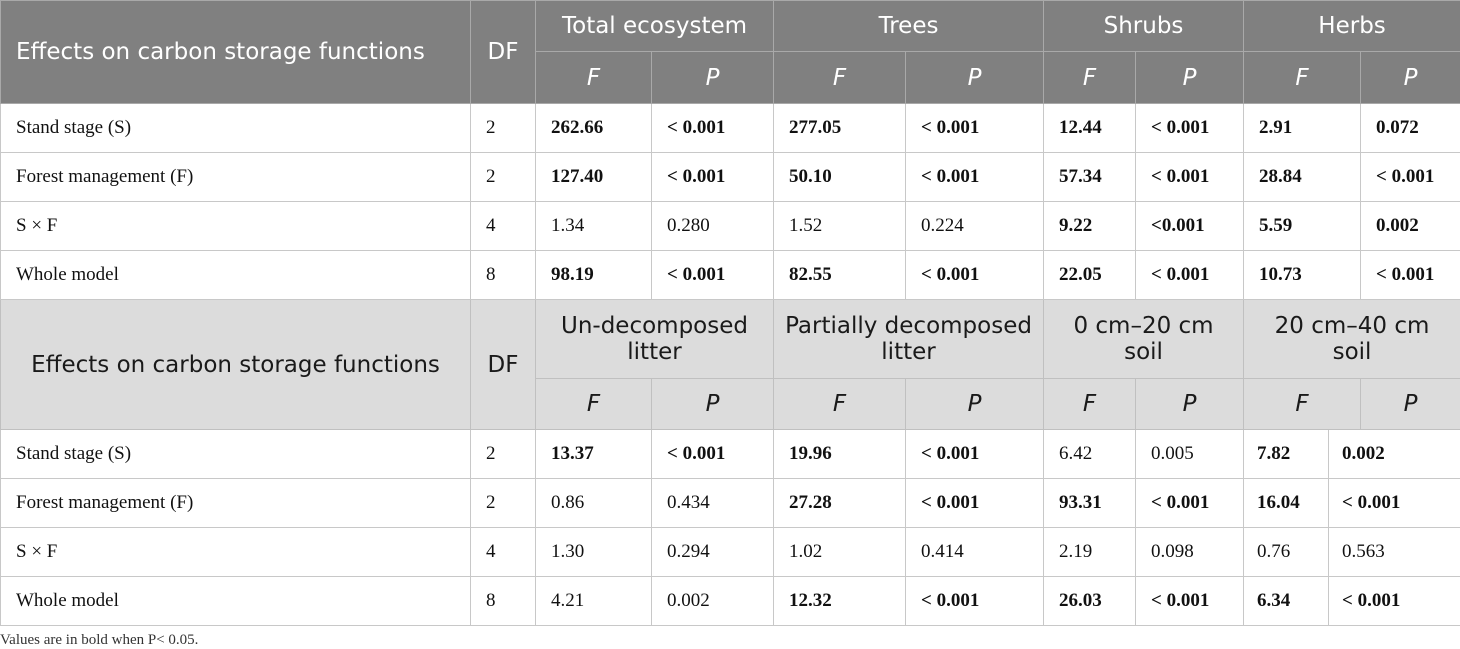  I want to click on f-value-cell: 10.73, so click(1302, 275).